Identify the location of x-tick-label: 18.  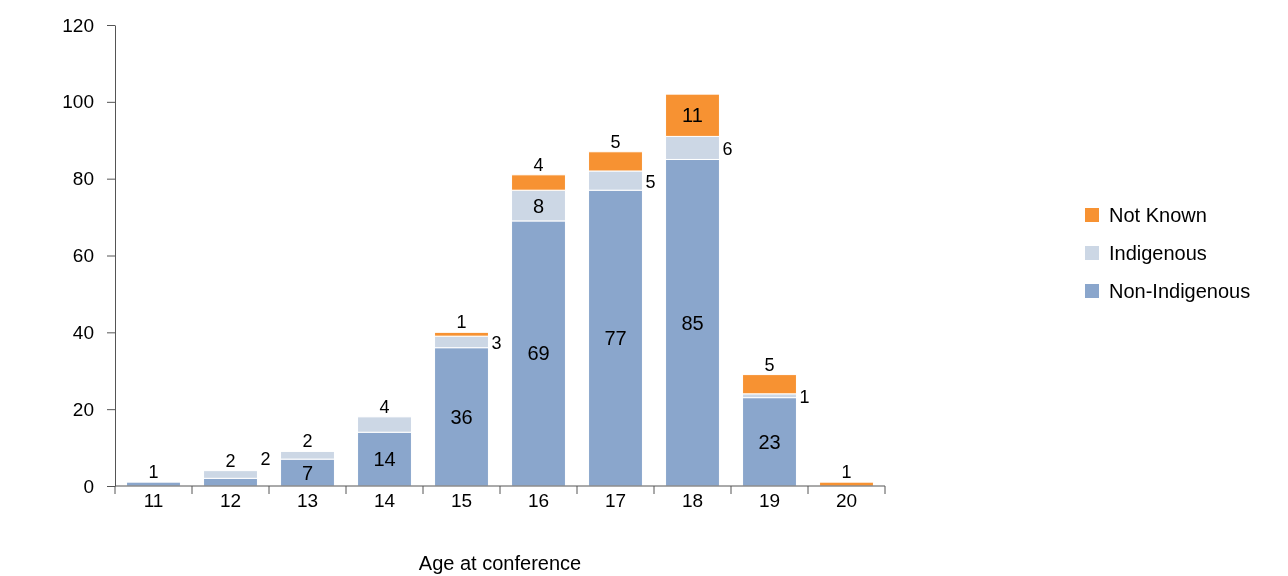
(692, 500).